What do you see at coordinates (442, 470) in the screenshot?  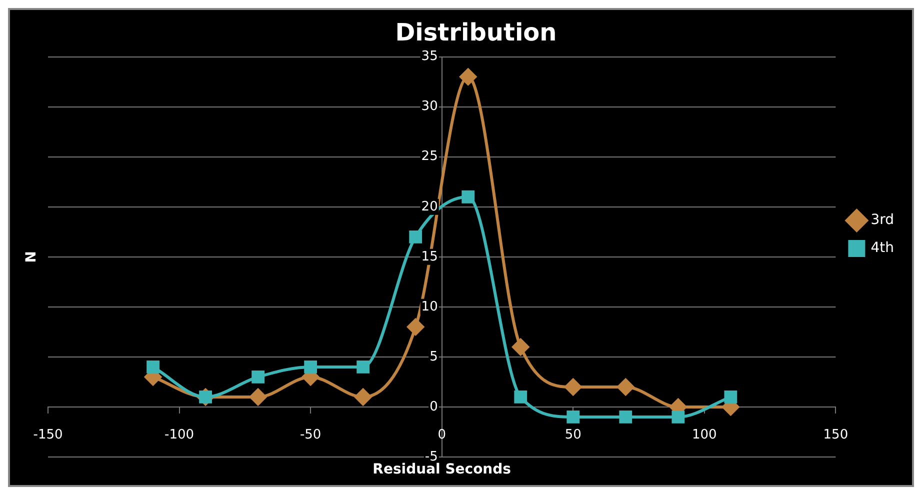 I see `x-axis-title: Residual Seconds` at bounding box center [442, 470].